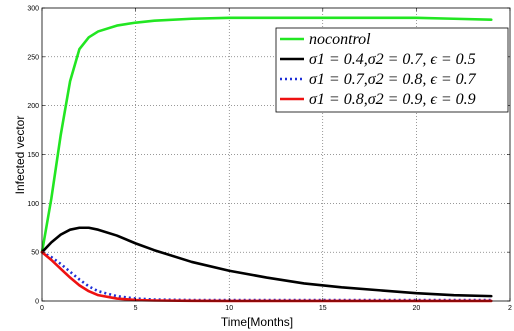 The height and width of the screenshot is (331, 514). I want to click on legend-box, so click(392, 70).